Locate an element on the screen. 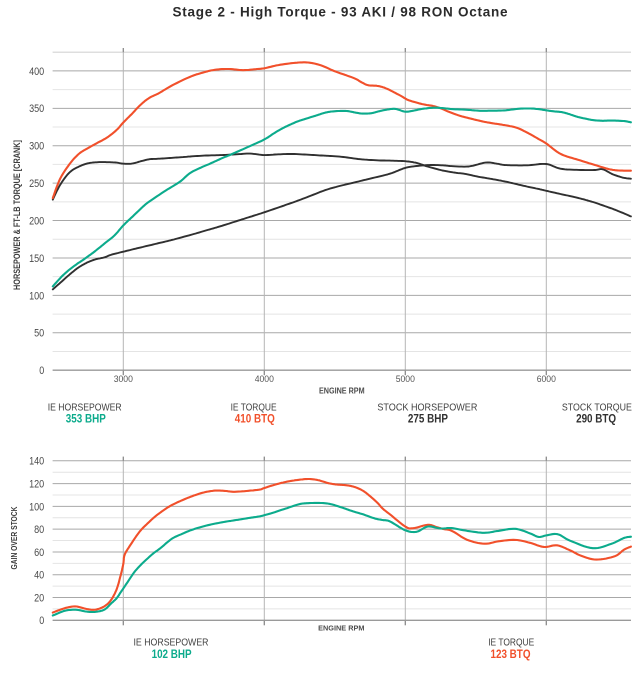  svg-text: 350 is located at coordinates (36, 109).